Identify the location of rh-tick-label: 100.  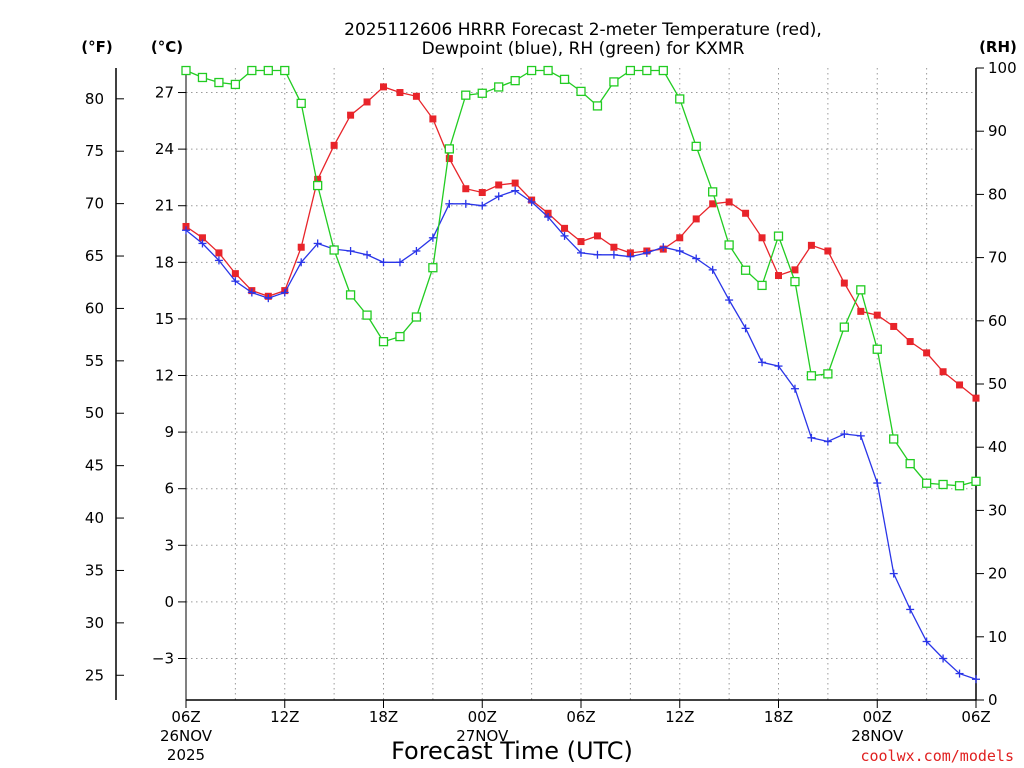
(1002, 68).